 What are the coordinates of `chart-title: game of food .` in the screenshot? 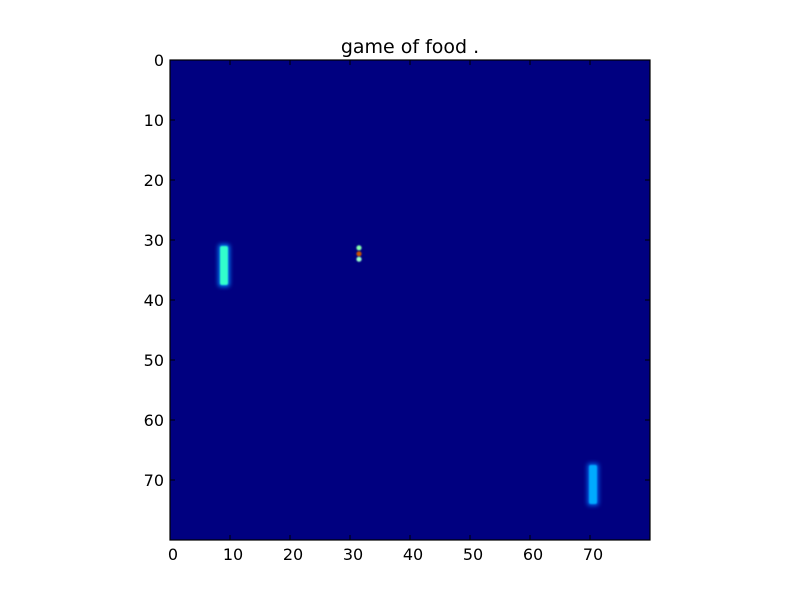 It's located at (410, 47).